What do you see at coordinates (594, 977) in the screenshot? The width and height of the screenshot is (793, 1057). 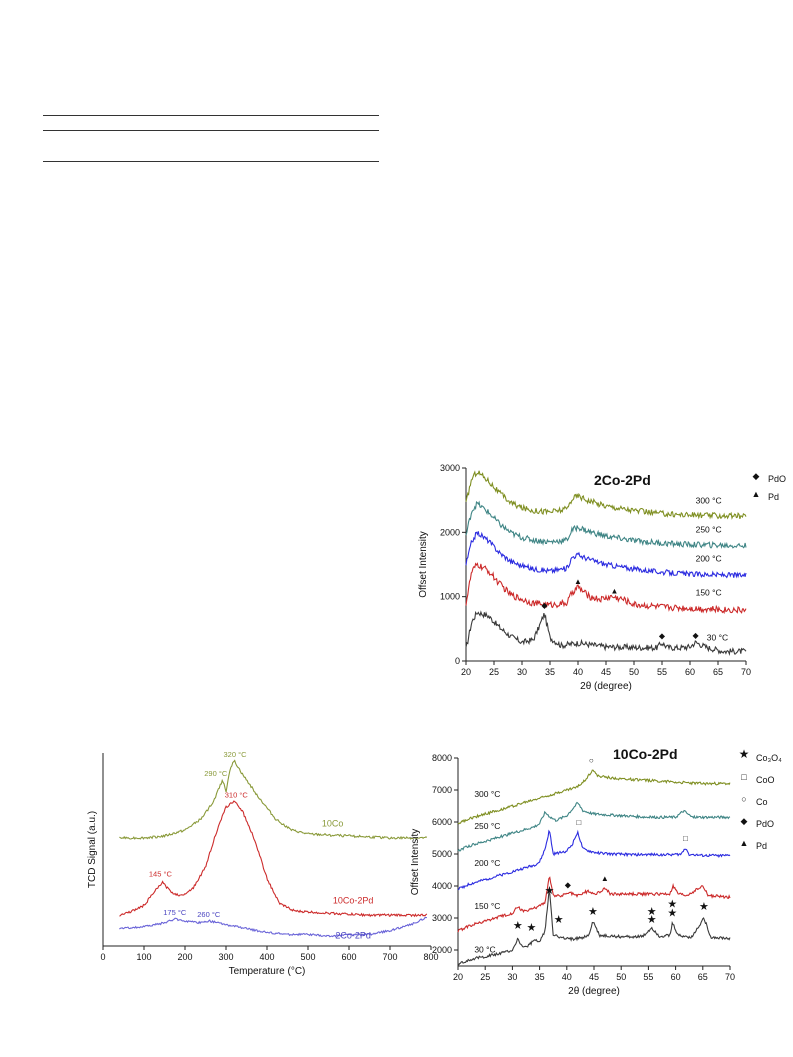 I see `x-tick-label: 45` at bounding box center [594, 977].